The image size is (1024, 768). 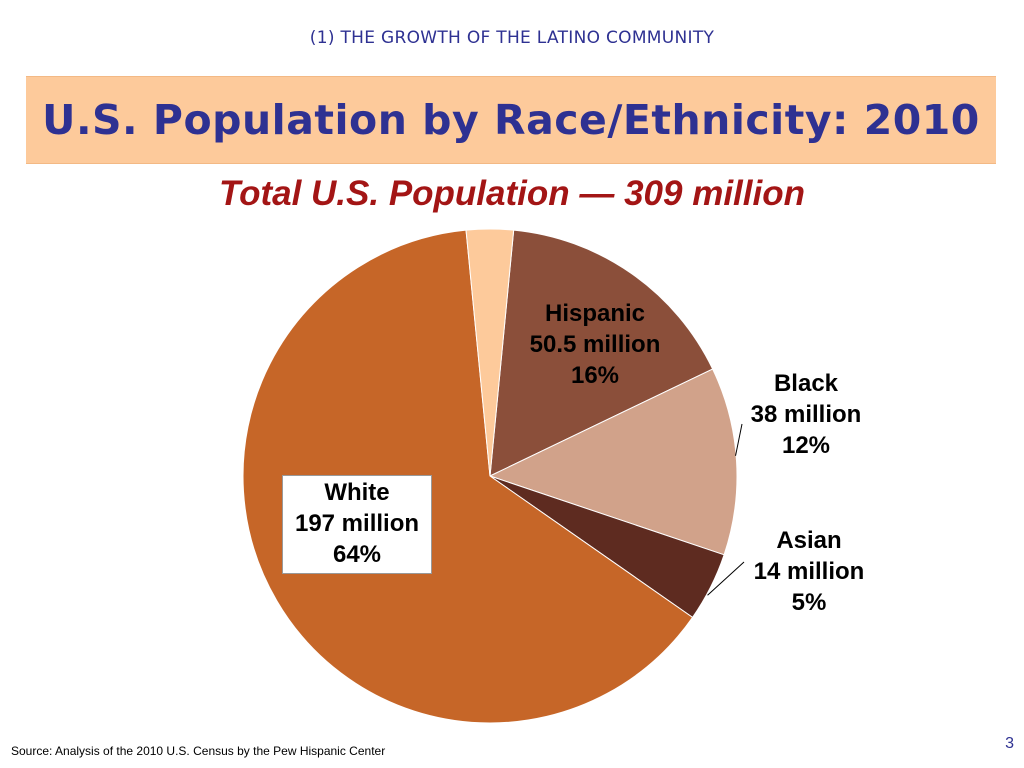 What do you see at coordinates (809, 540) in the screenshot?
I see `asian-name: Asian` at bounding box center [809, 540].